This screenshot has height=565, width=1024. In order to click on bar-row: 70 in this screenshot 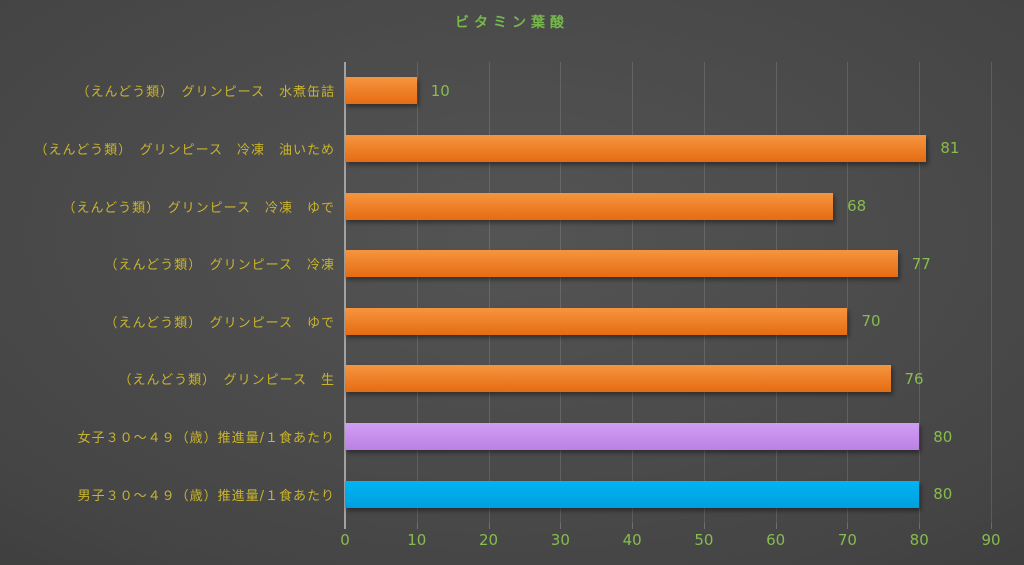, I will do `click(668, 322)`.